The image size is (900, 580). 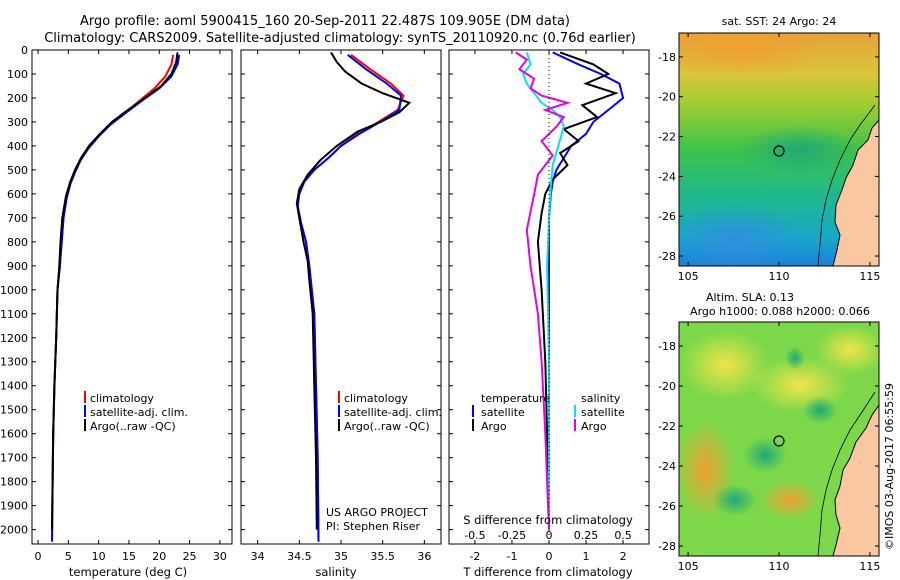 What do you see at coordinates (341, 556) in the screenshot?
I see `x-tick-label: 35` at bounding box center [341, 556].